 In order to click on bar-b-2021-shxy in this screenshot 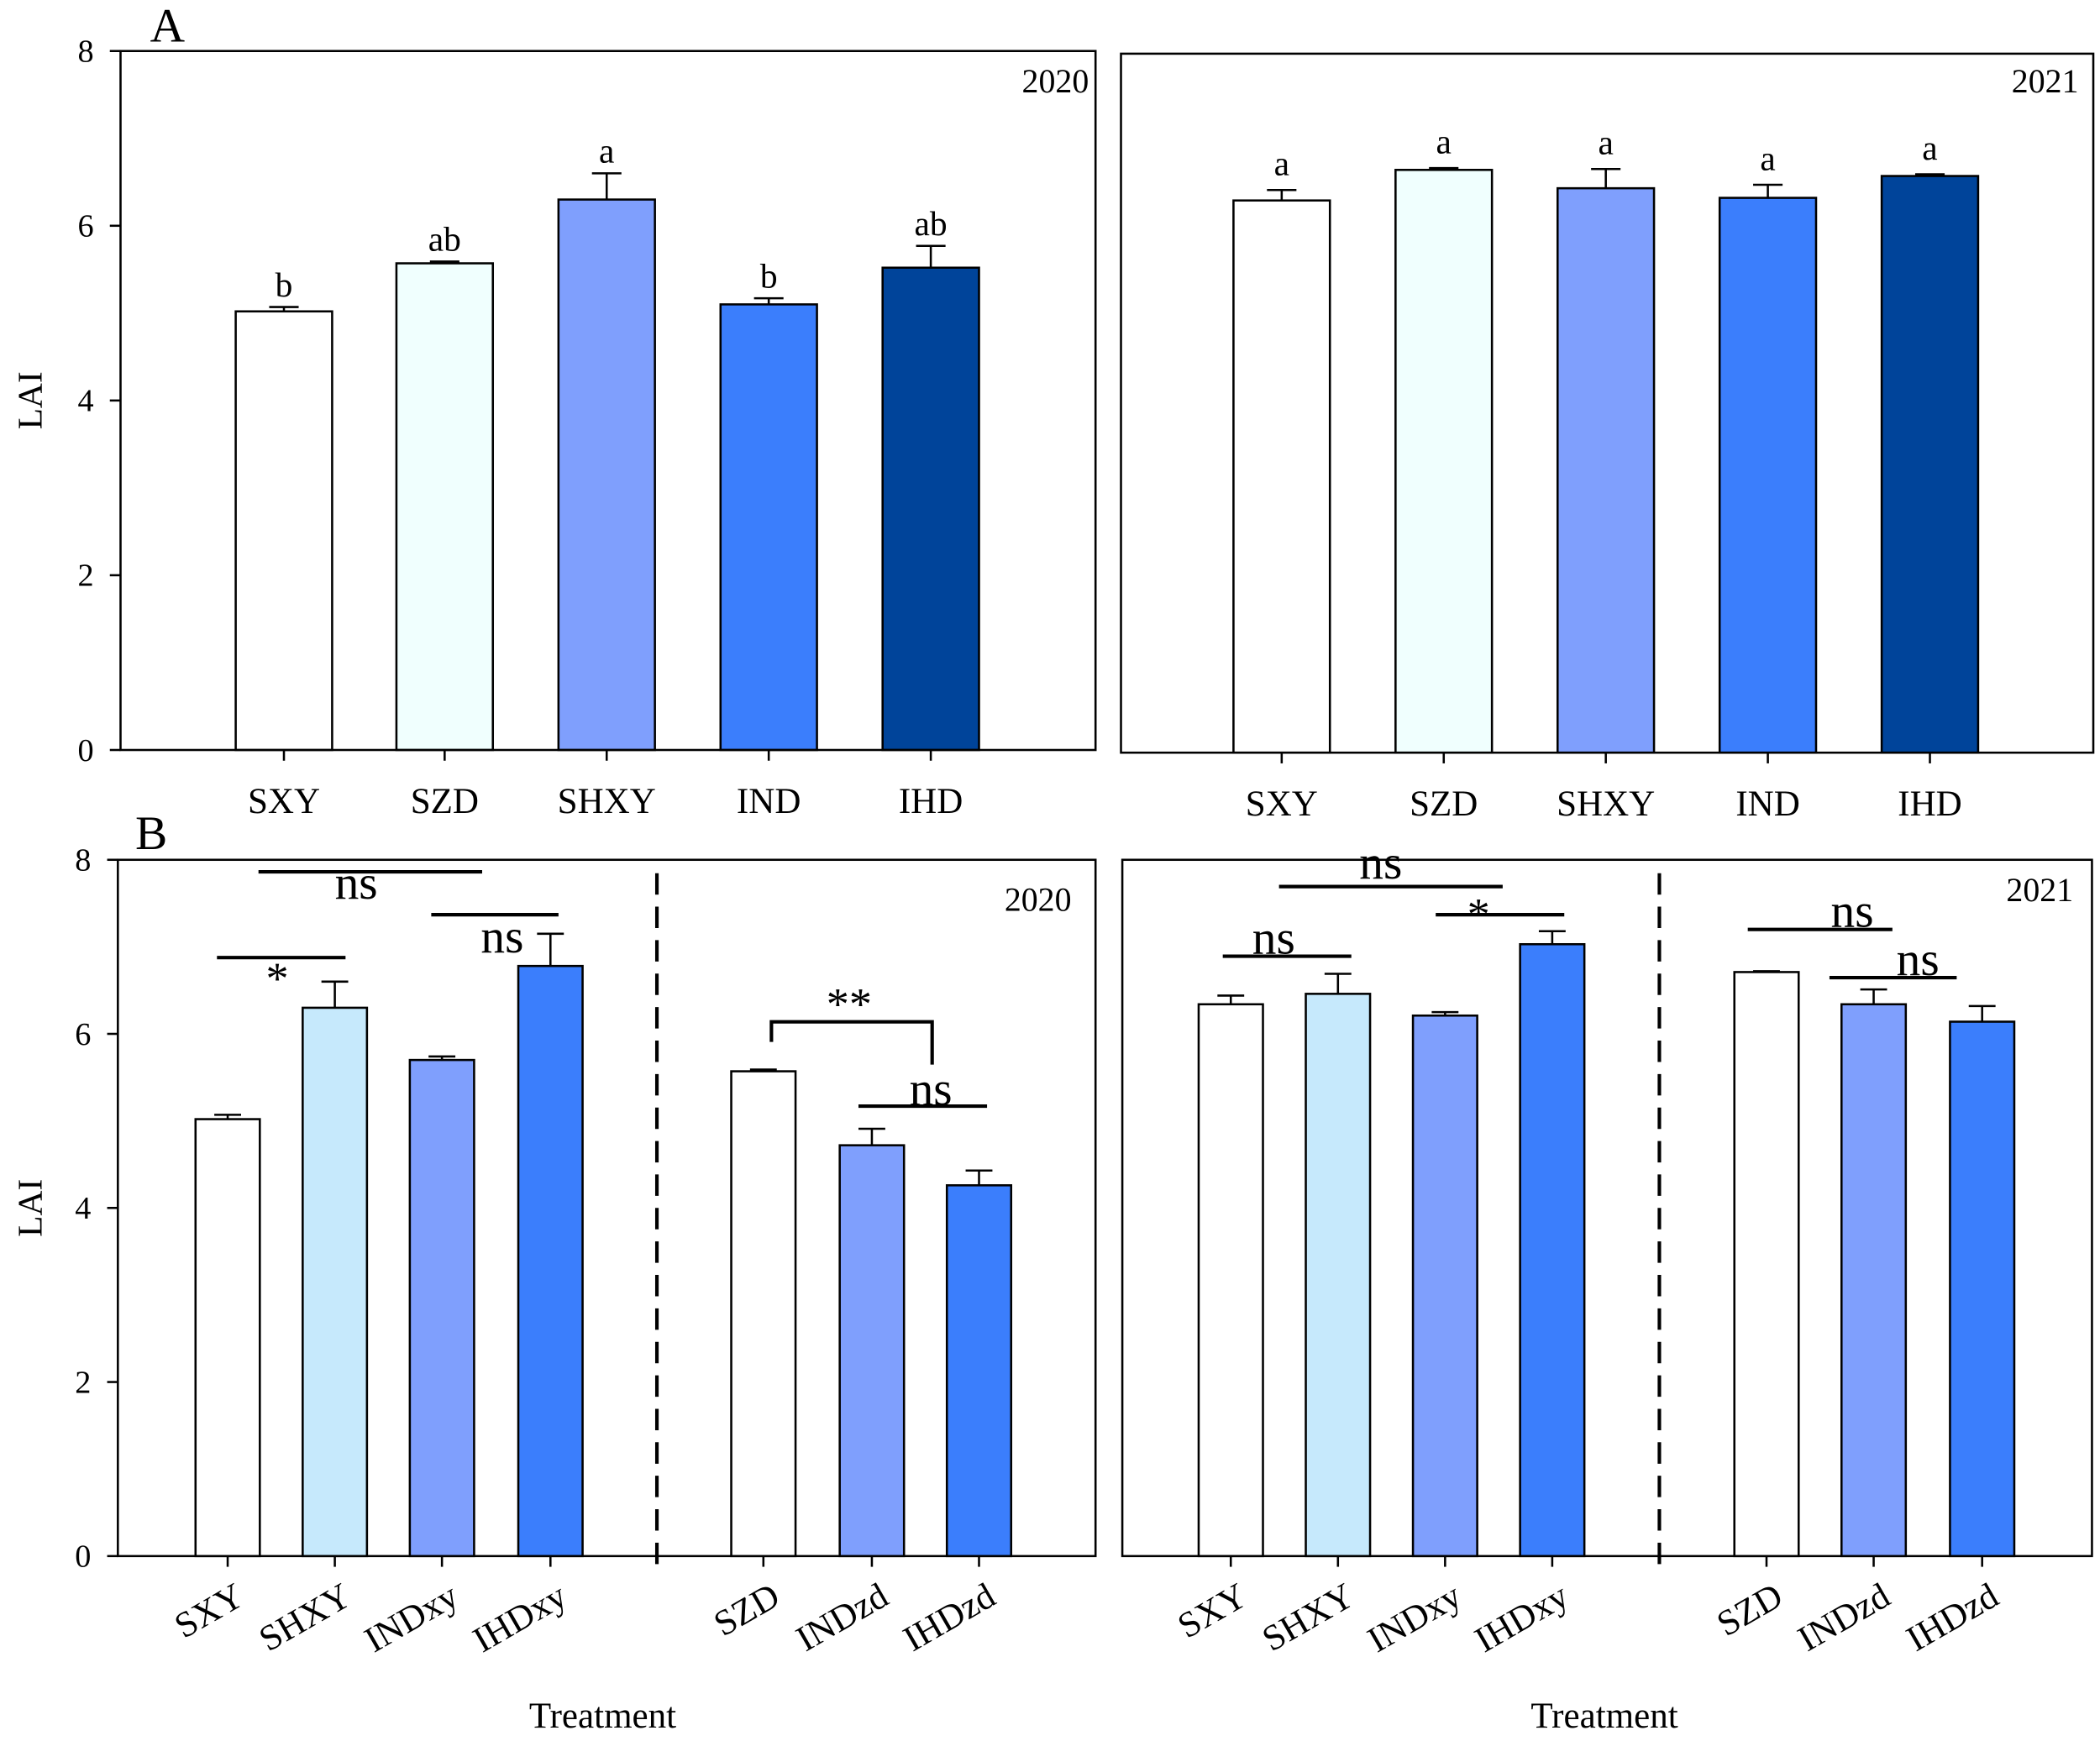, I will do `click(1338, 1275)`.